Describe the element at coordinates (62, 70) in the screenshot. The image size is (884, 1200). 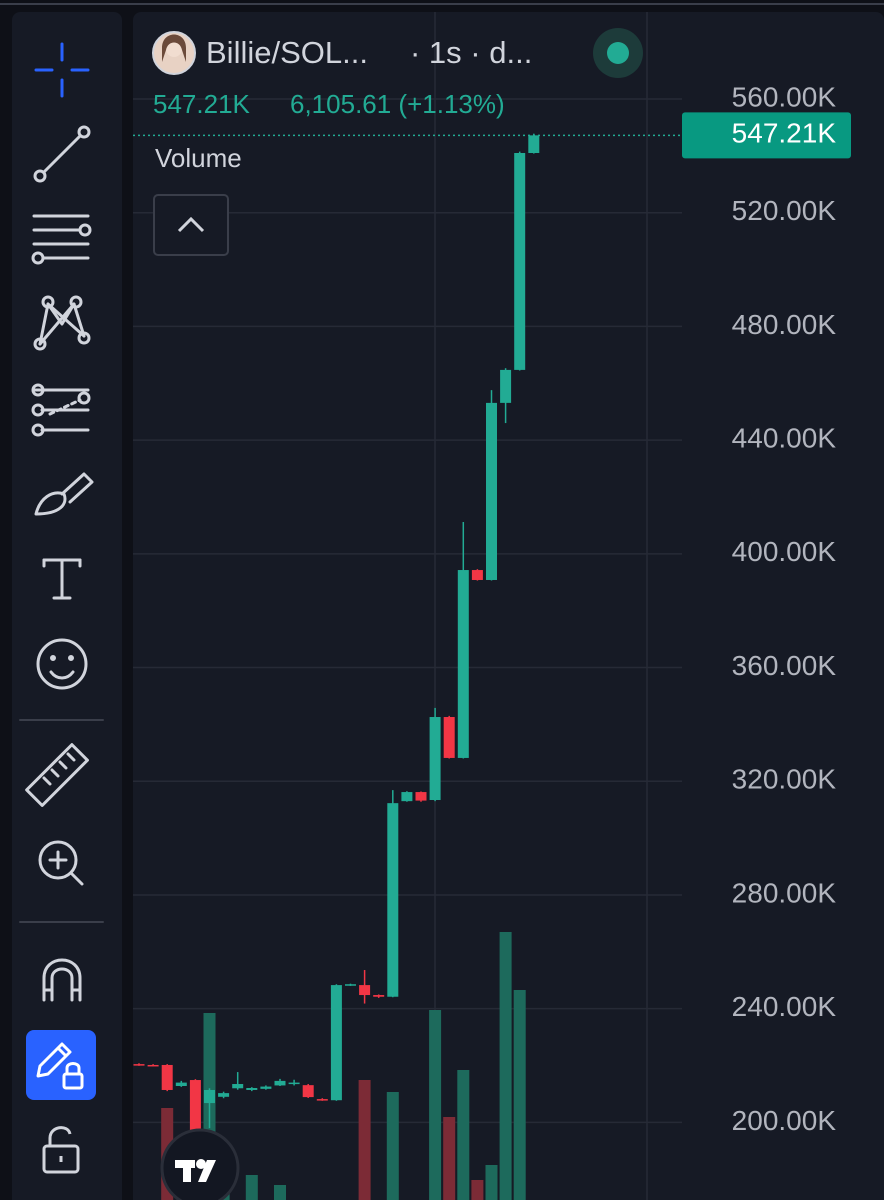
I see `crosshair-tool` at that location.